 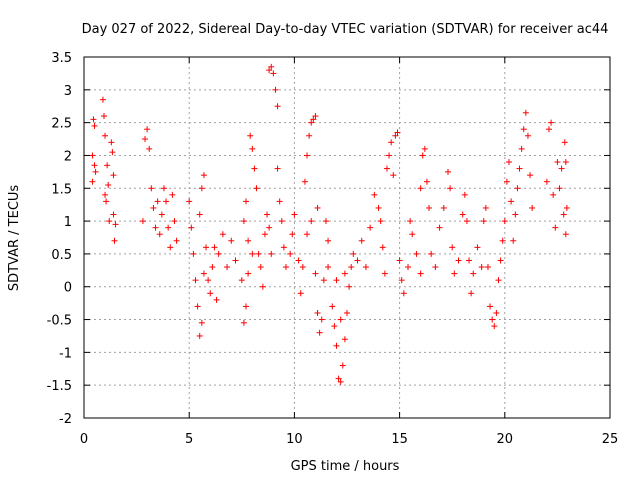 I want to click on y-tick-label: 2, so click(x=68, y=156).